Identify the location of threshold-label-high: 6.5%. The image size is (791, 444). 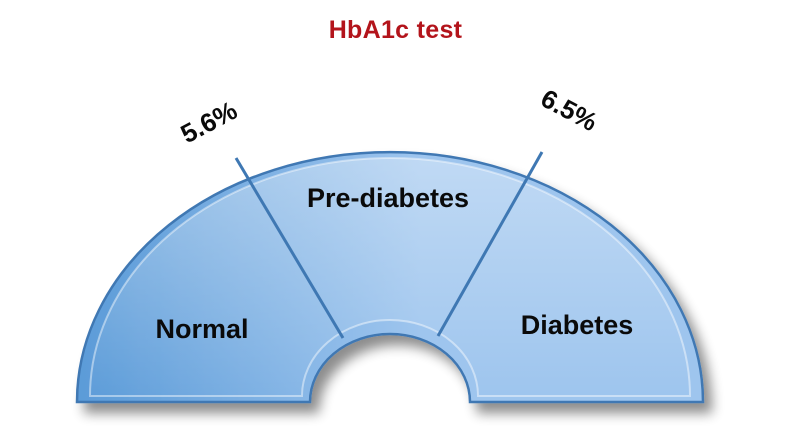
(569, 110).